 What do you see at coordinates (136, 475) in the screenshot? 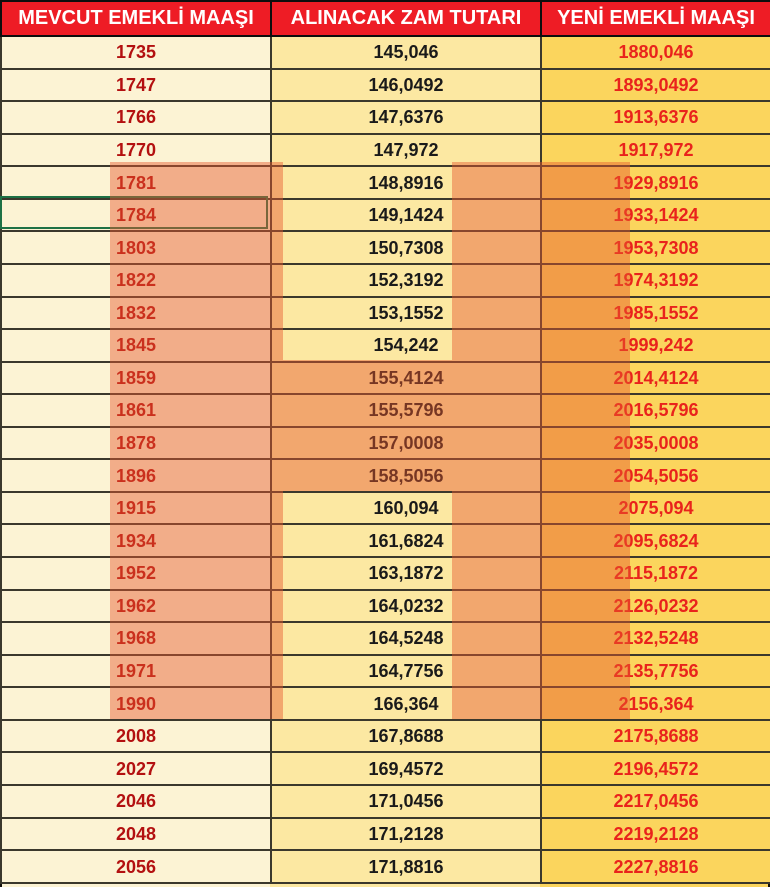
I see `cell-mevcut: 1896` at bounding box center [136, 475].